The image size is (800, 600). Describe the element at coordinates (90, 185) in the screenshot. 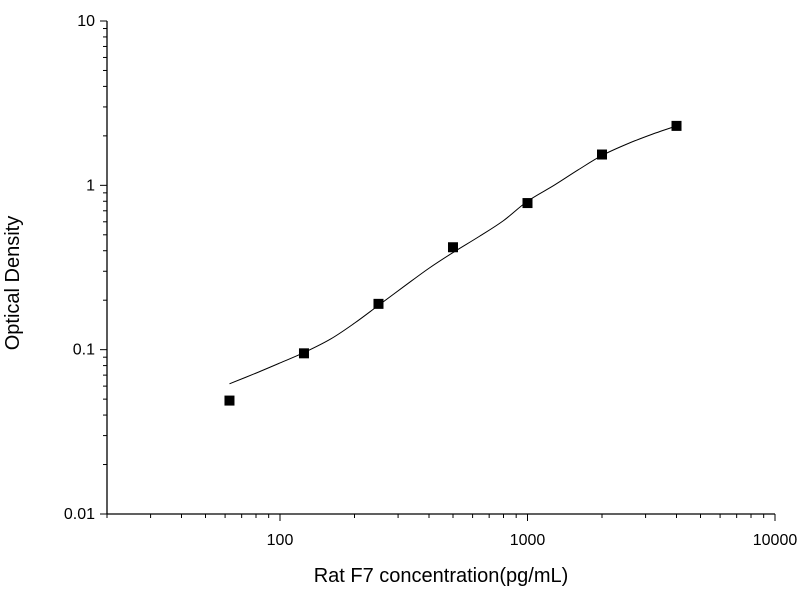

I see `y-tick-label: 1` at that location.